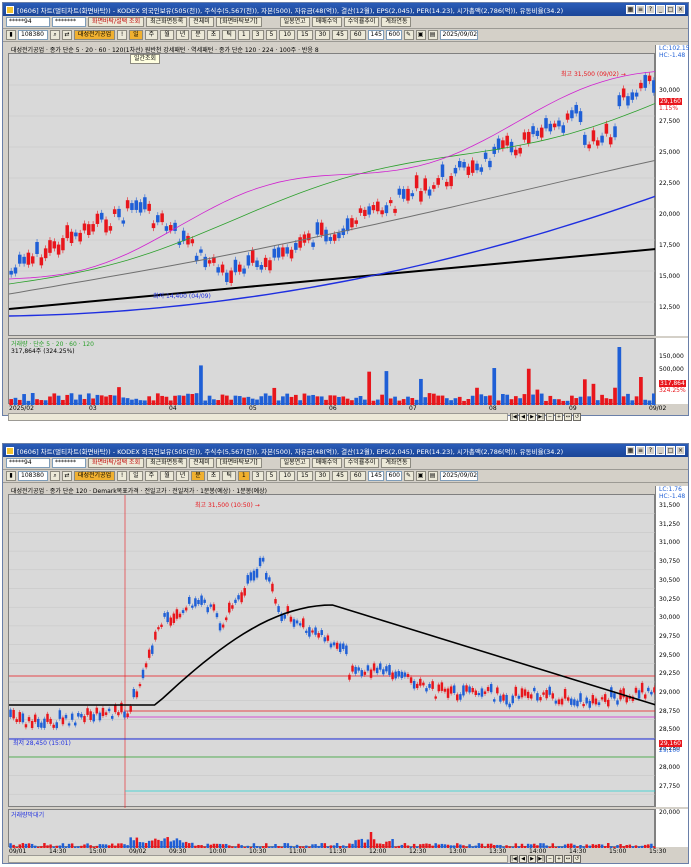 The height and width of the screenshot is (867, 691). What do you see at coordinates (271, 35) in the screenshot?
I see `min-5-button: 5` at bounding box center [271, 35].